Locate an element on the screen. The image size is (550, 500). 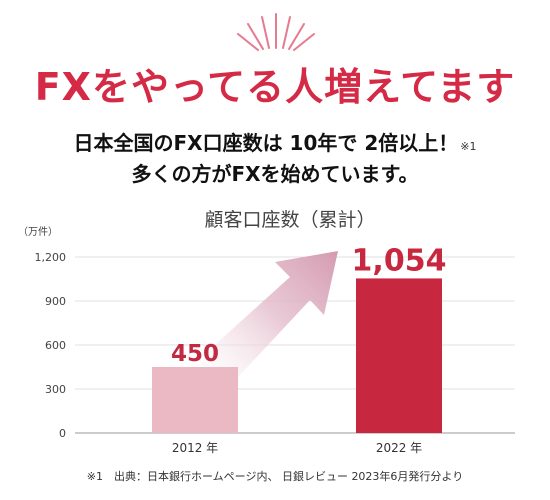
subheadline-1: 日本全国のFX口座数は 10年で 2倍以上！ ※1 is located at coordinates (275, 141).